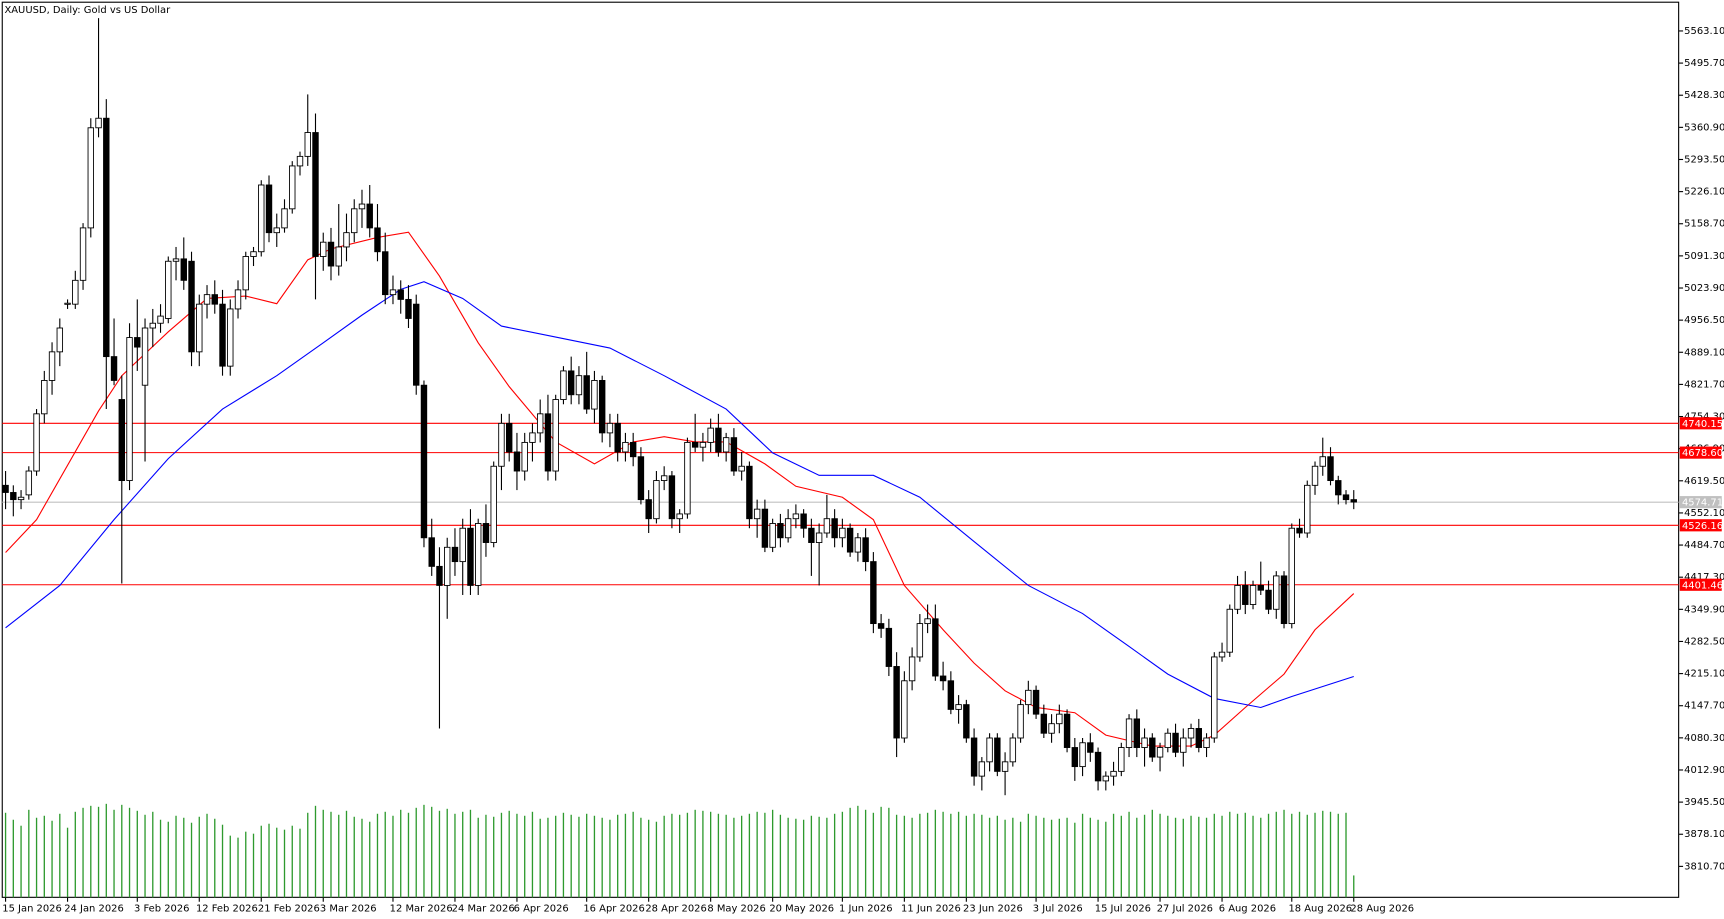 Image resolution: width=1724 pixels, height=919 pixels. I want to click on x-tick-label: 12 Mar 2026, so click(421, 908).